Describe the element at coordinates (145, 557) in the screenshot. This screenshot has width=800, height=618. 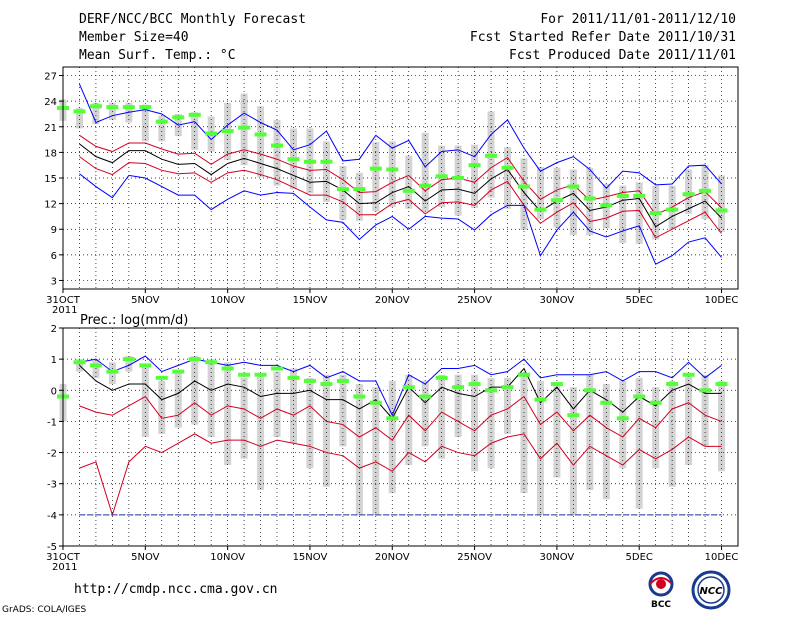
I see `precip-xtick-label: 5NOV` at that location.